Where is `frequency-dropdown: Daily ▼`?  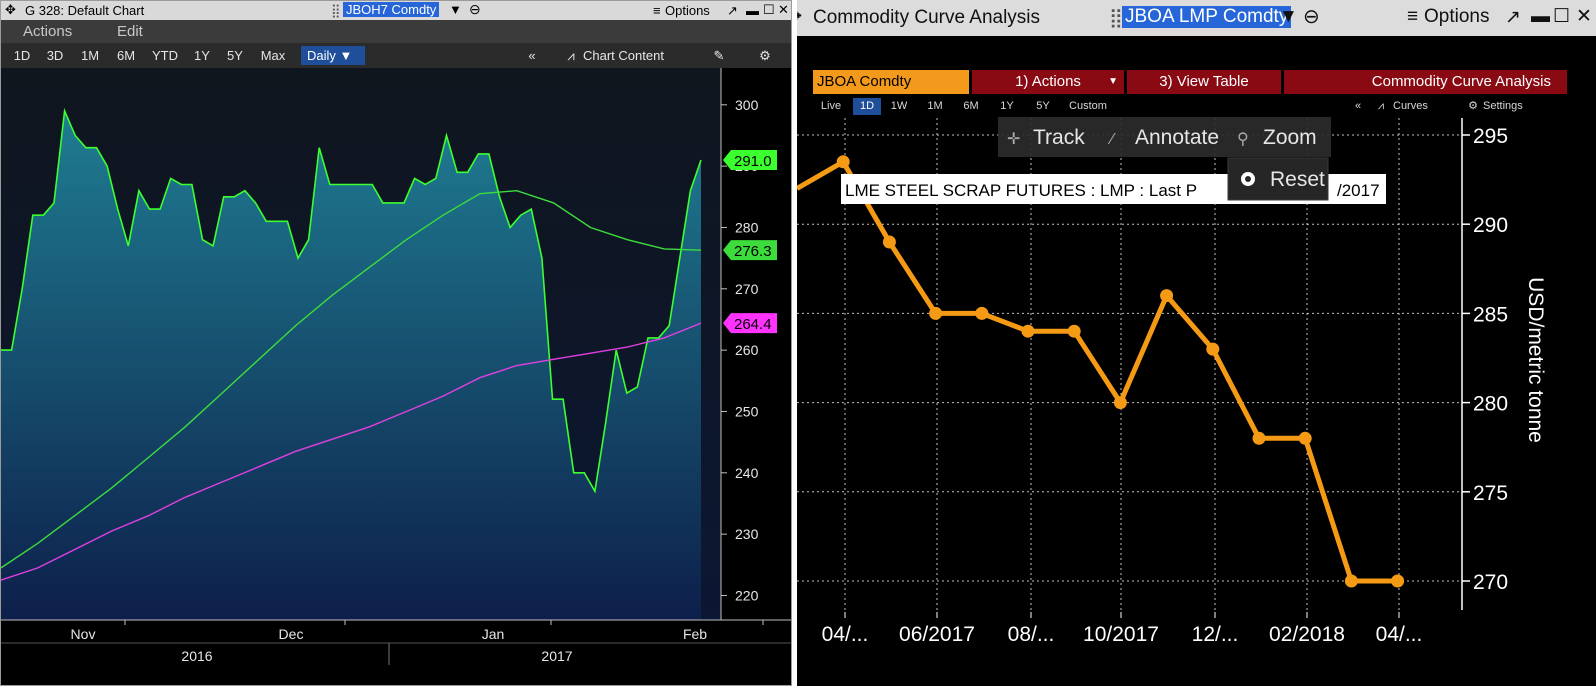
frequency-dropdown: Daily ▼ is located at coordinates (333, 55).